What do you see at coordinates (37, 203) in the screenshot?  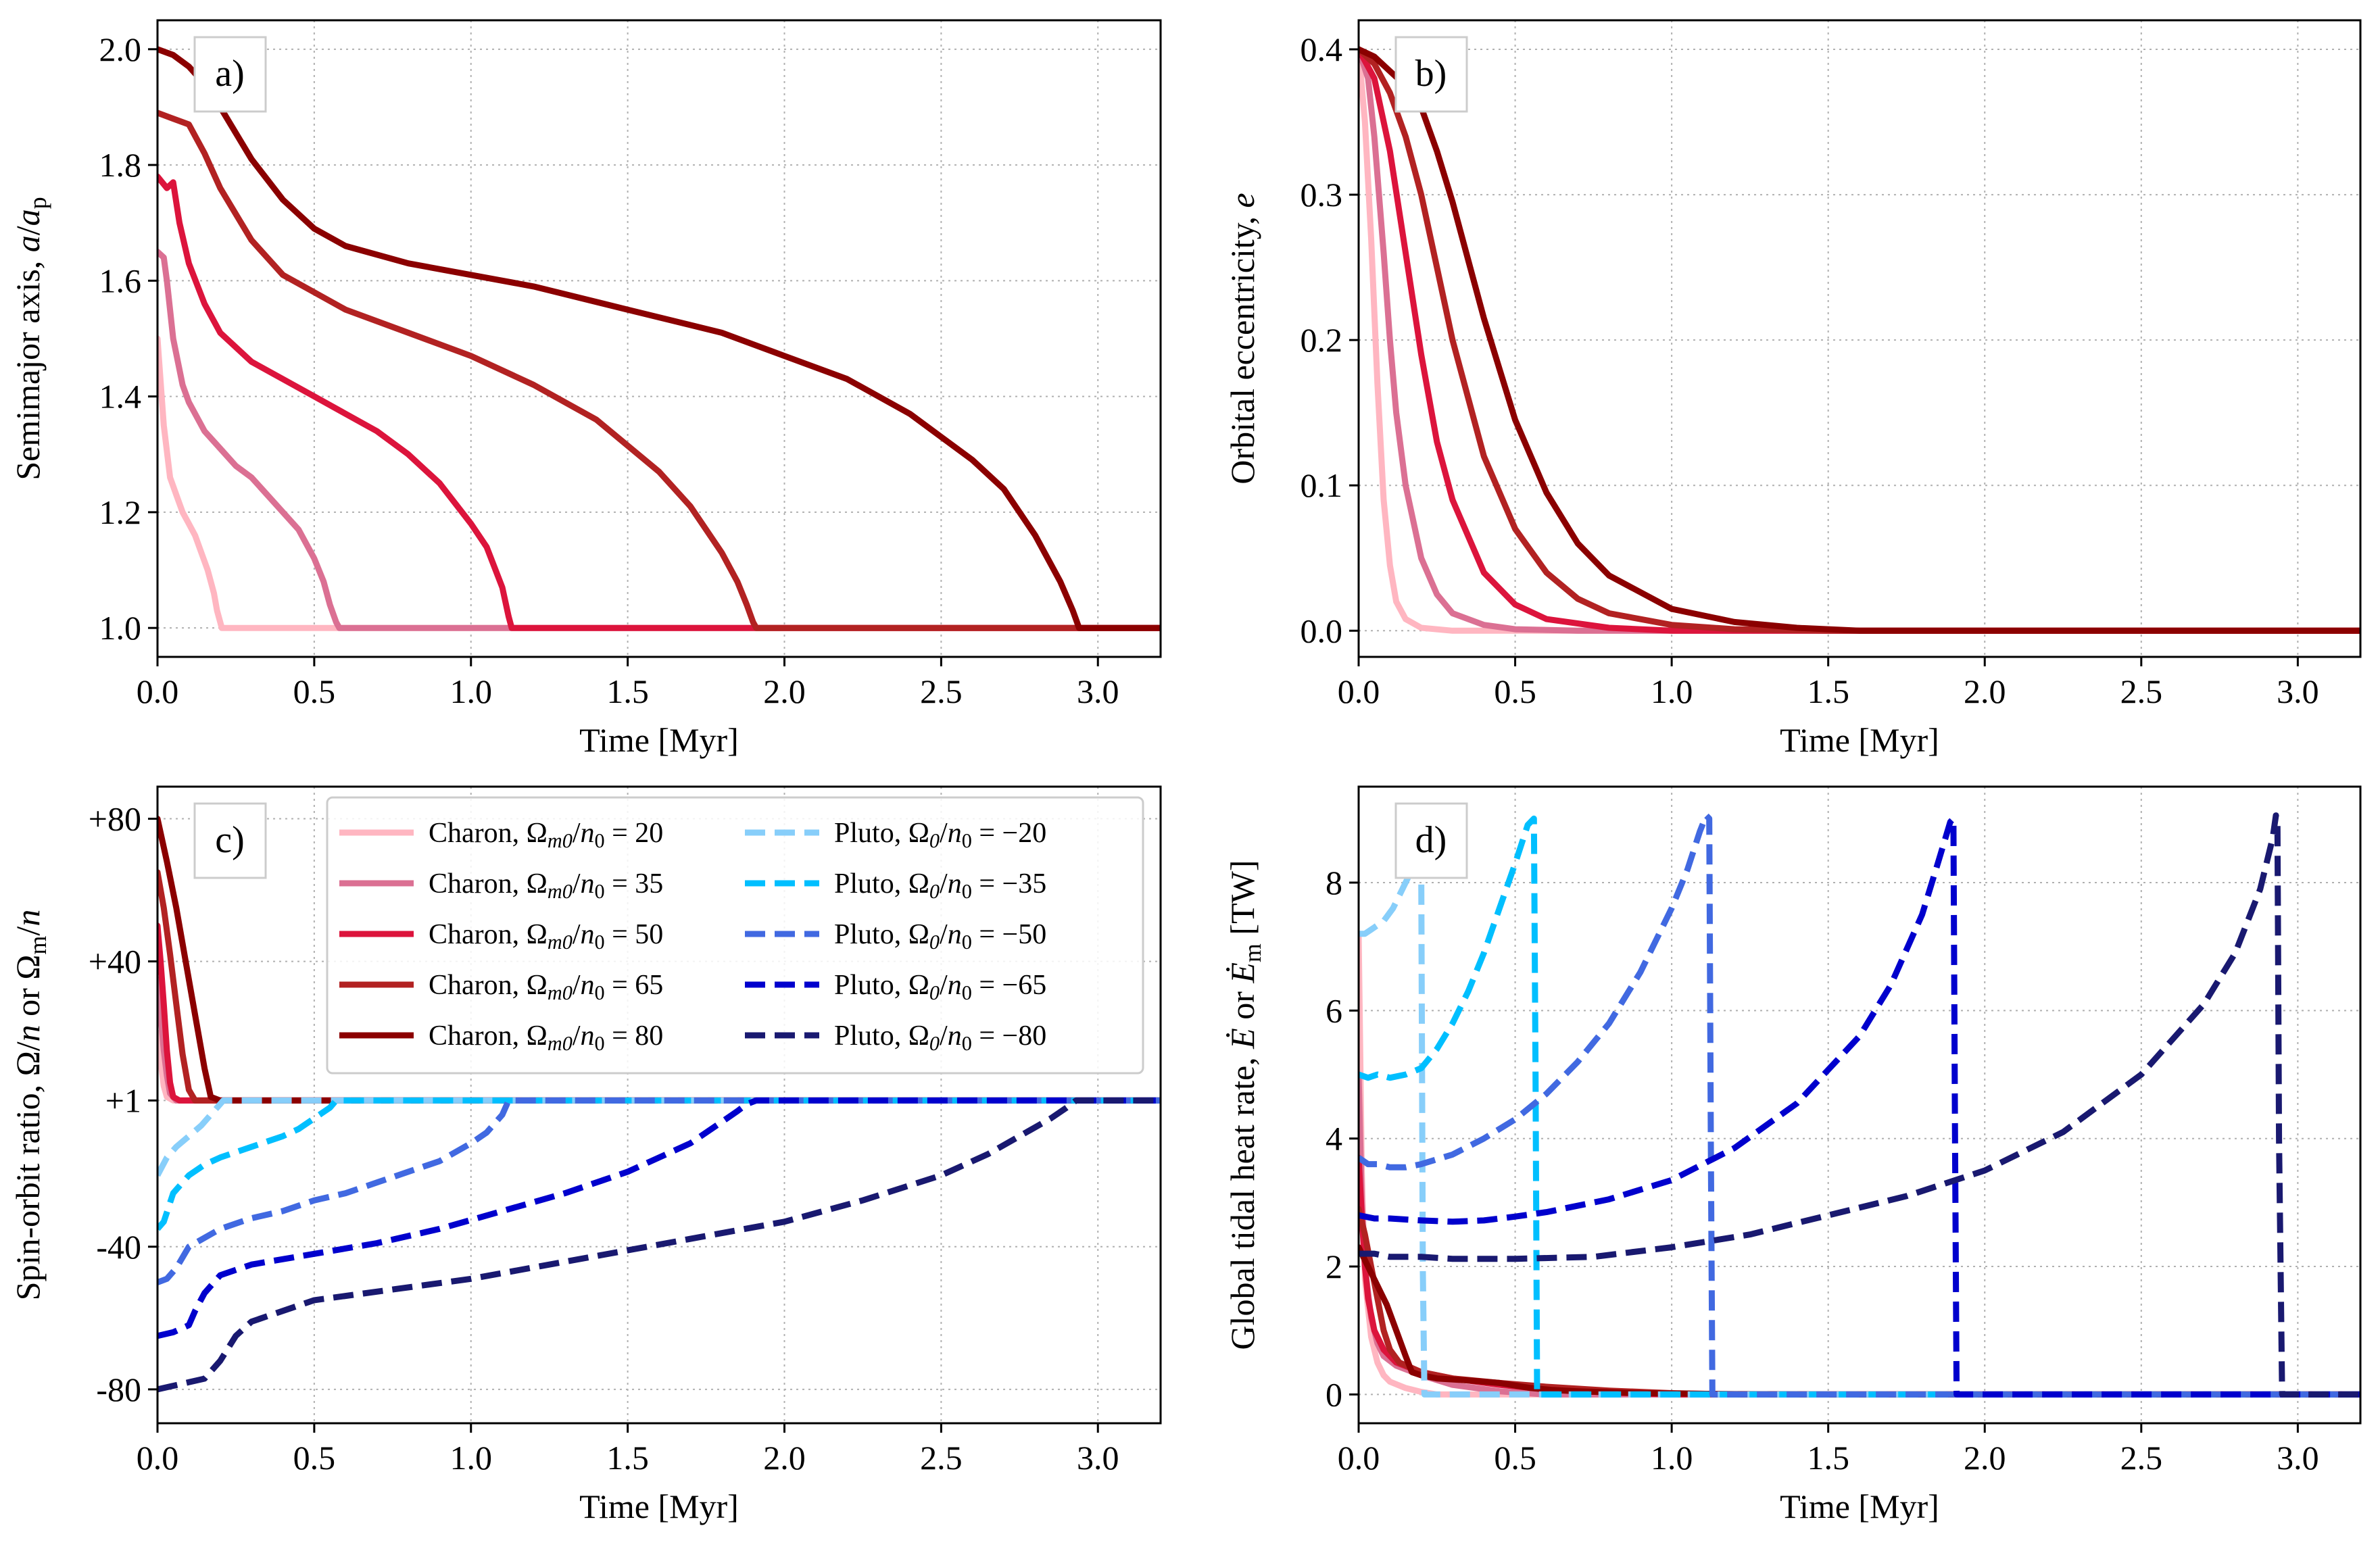 I see `label-part: p` at bounding box center [37, 203].